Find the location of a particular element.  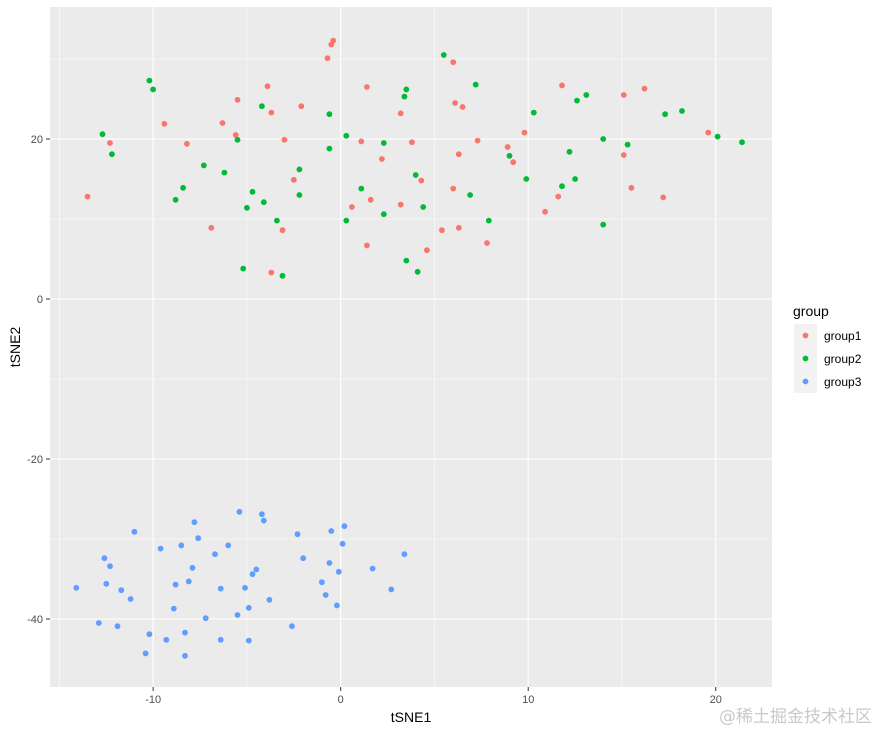

legend-key-group2 is located at coordinates (805, 358).